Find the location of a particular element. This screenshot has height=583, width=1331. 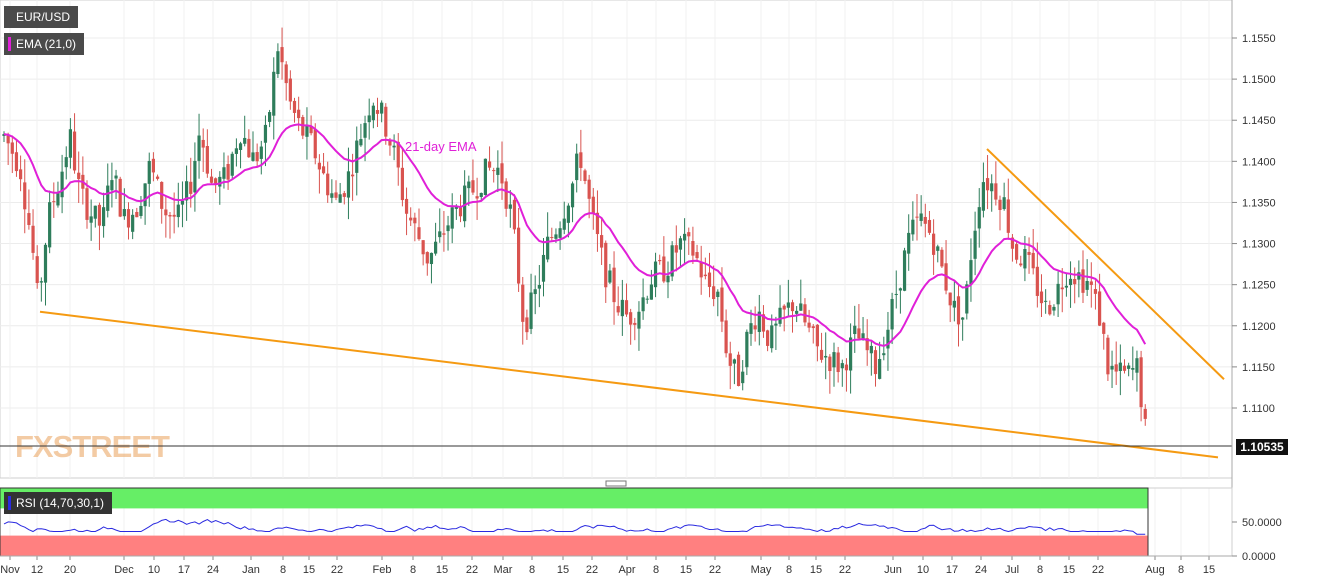

symbol-tag: EUR/USD is located at coordinates (41, 17).